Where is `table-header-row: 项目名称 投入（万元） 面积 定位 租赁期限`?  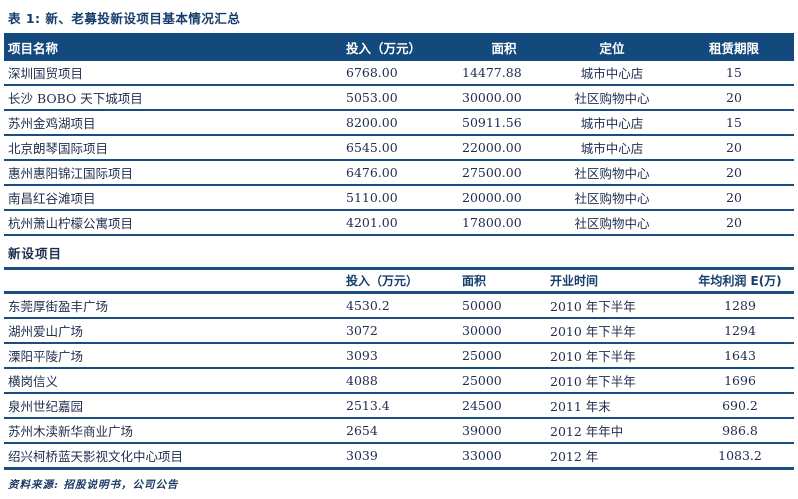
table-header-row: 项目名称 投入（万元） 面积 定位 租赁期限 is located at coordinates (399, 47).